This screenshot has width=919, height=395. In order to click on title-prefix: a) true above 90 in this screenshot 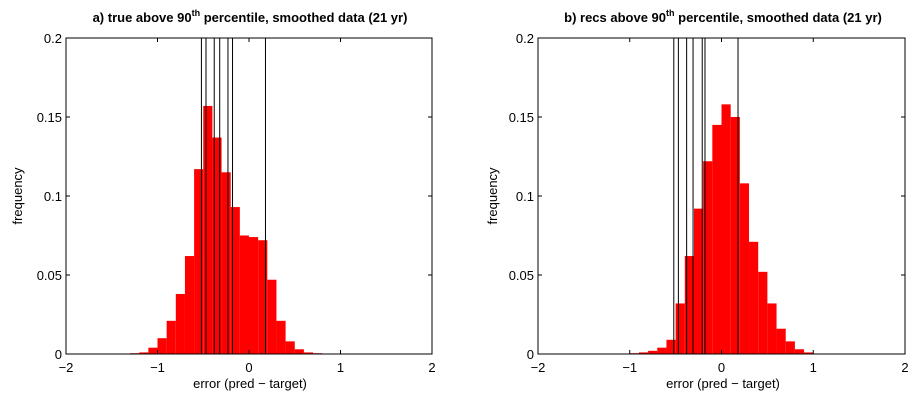, I will do `click(142, 17)`.